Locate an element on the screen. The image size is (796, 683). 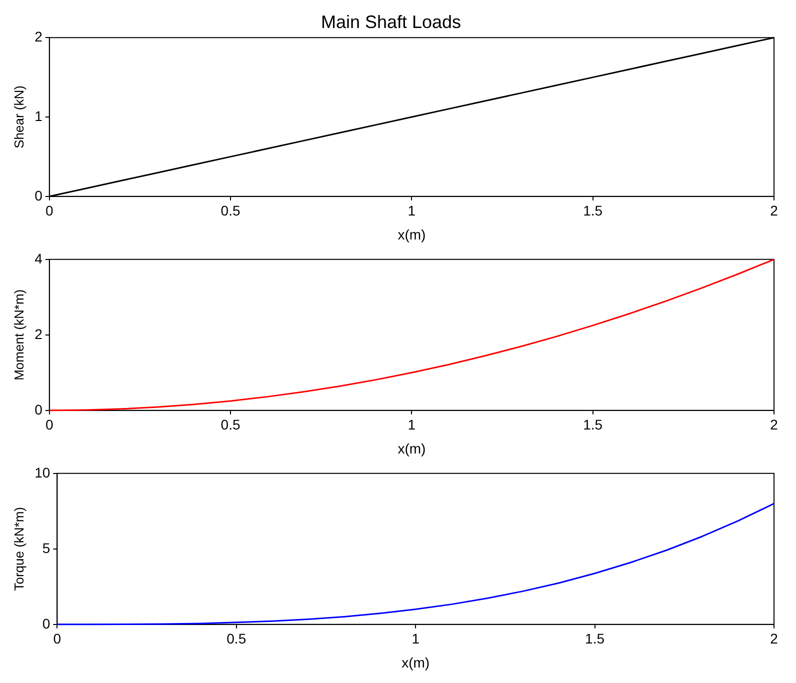
x-tick-label: 0 is located at coordinates (57, 638).